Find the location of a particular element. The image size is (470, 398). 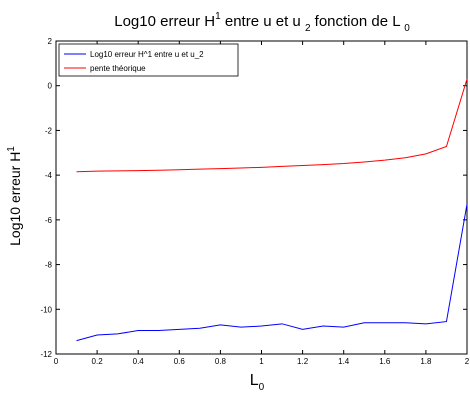

y-axis-label: Log10 erreur H1 is located at coordinates (14, 196).